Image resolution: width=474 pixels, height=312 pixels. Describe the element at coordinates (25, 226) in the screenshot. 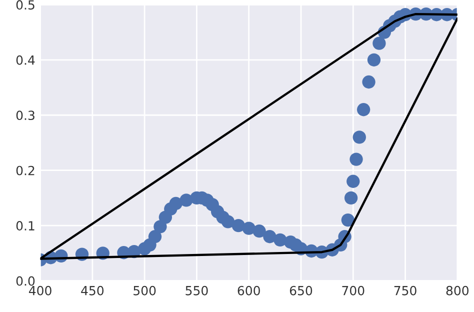

I see `y-tick-label: 0.1` at that location.